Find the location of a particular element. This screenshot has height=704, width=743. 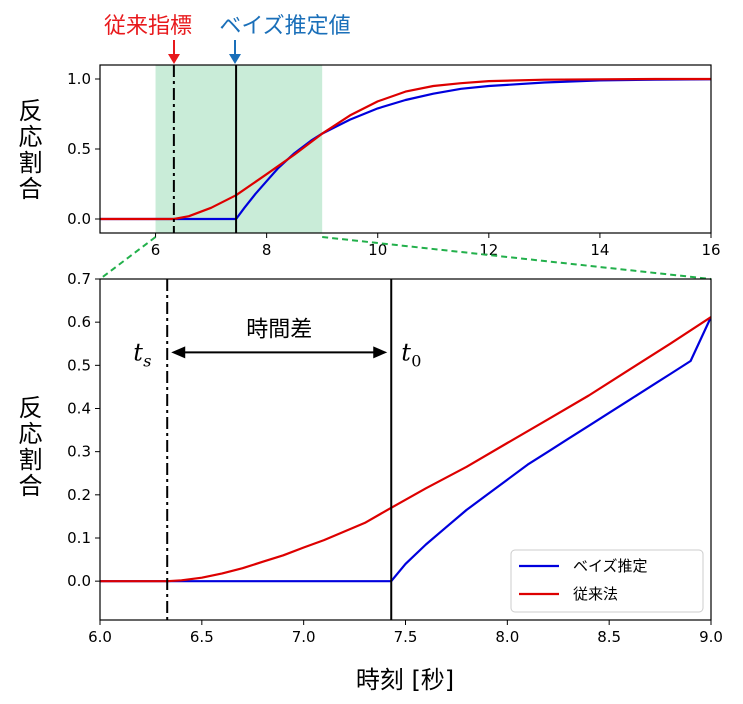

top-x-tick-label: 6 is located at coordinates (156, 250).